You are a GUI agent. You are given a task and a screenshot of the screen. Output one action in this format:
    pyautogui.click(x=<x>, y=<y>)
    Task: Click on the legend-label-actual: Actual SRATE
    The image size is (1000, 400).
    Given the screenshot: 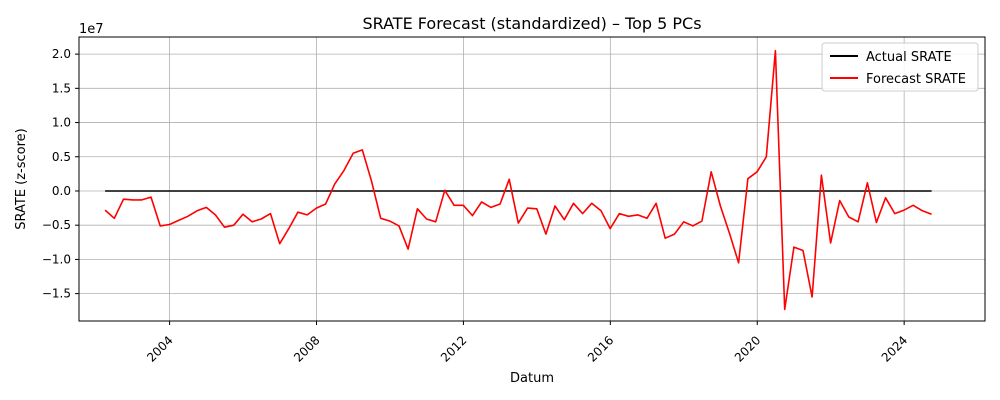 What is the action you would take?
    pyautogui.click(x=909, y=57)
    